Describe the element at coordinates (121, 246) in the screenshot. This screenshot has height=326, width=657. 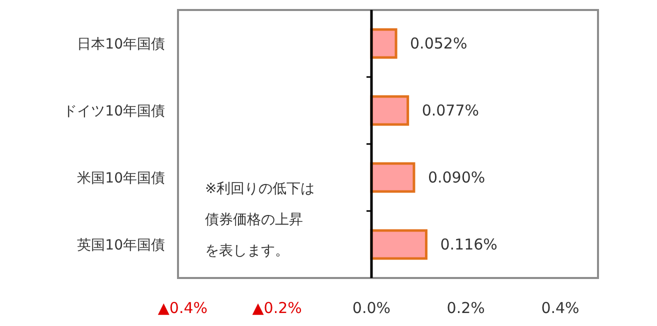
I see `y-tick-label: 英国10年国債` at that location.